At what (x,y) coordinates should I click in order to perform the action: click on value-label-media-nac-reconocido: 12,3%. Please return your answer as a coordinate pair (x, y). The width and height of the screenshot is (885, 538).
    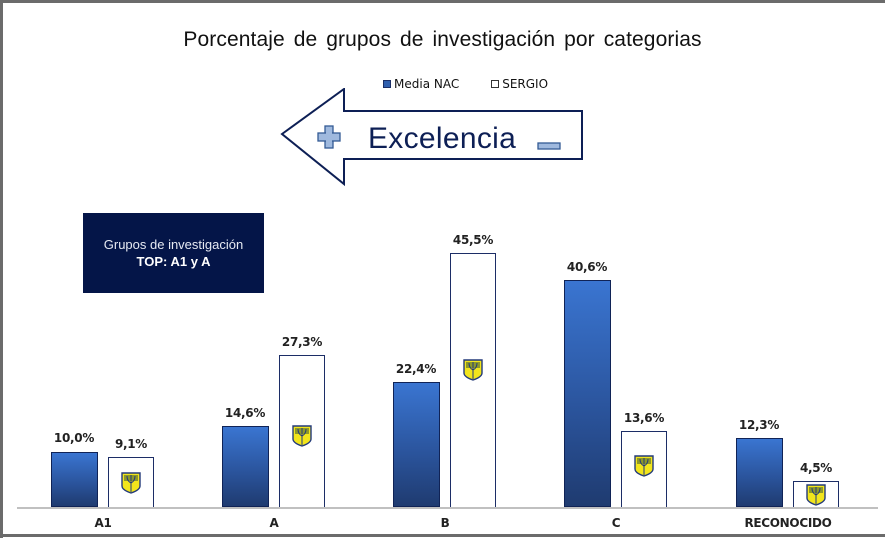
    Looking at the image, I should click on (759, 425).